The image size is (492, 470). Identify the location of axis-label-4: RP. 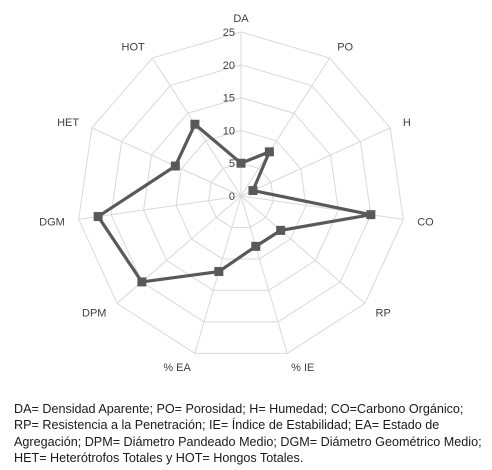
(383, 314).